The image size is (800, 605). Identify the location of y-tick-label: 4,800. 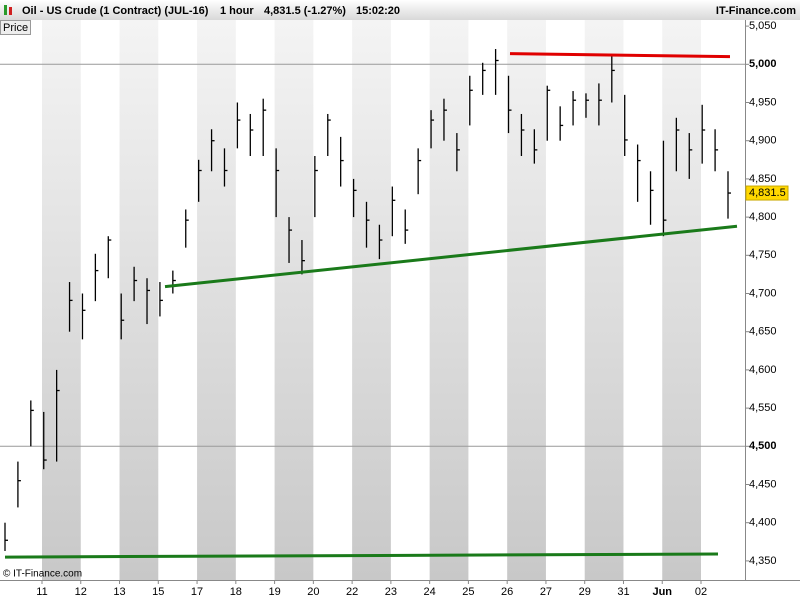
(763, 217).